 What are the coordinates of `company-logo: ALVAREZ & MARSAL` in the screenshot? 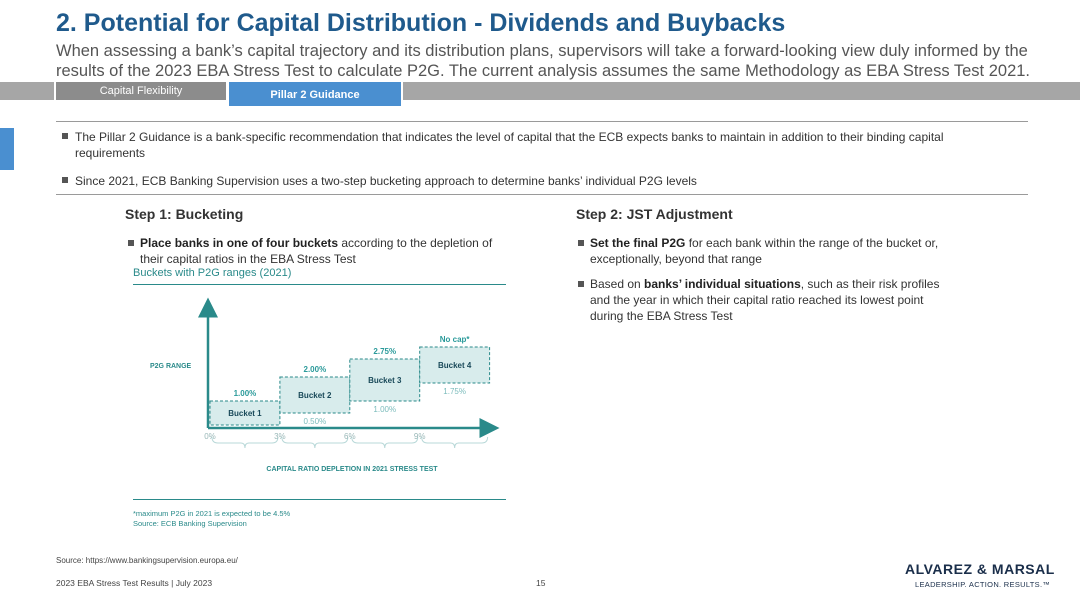 It's located at (980, 569).